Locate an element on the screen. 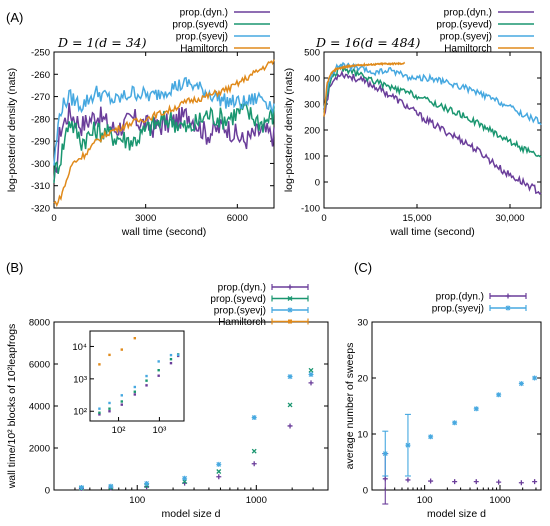  y-tick-label: 2000 is located at coordinates (39, 449).